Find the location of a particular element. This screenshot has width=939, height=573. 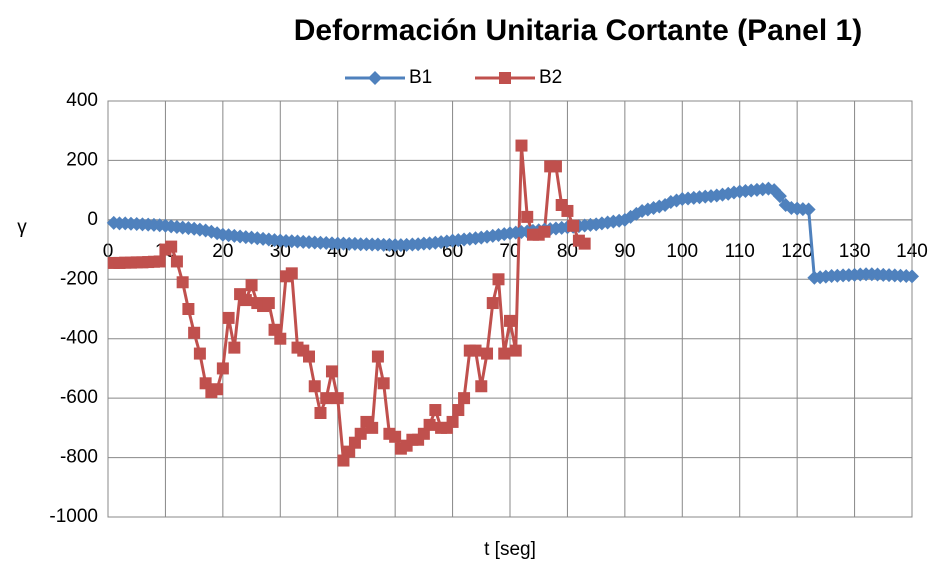

x-tick-label: 110 is located at coordinates (740, 251).